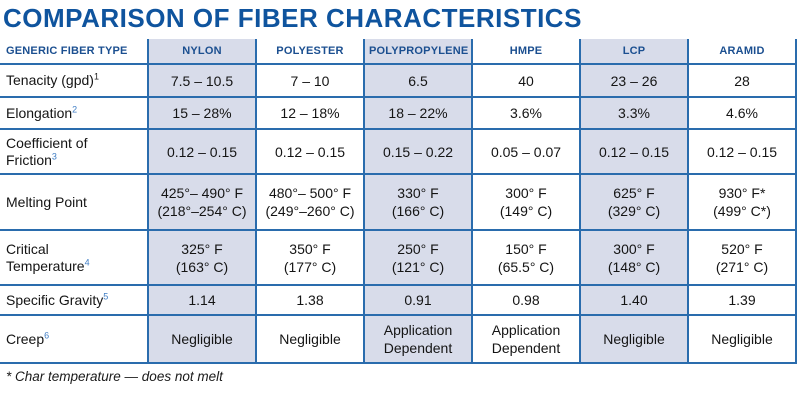 This screenshot has height=400, width=800. Describe the element at coordinates (525, 203) in the screenshot. I see `table-cell: 300° F (149° C)` at that location.